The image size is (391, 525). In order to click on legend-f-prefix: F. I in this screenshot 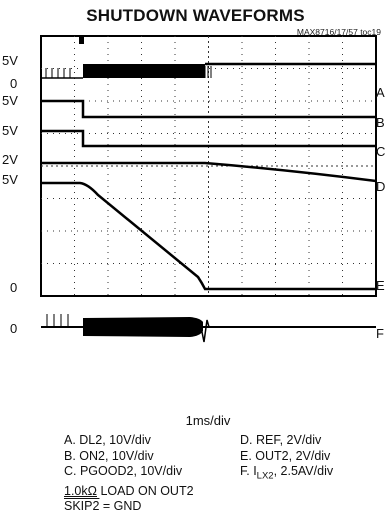, I will do `click(248, 471)`.